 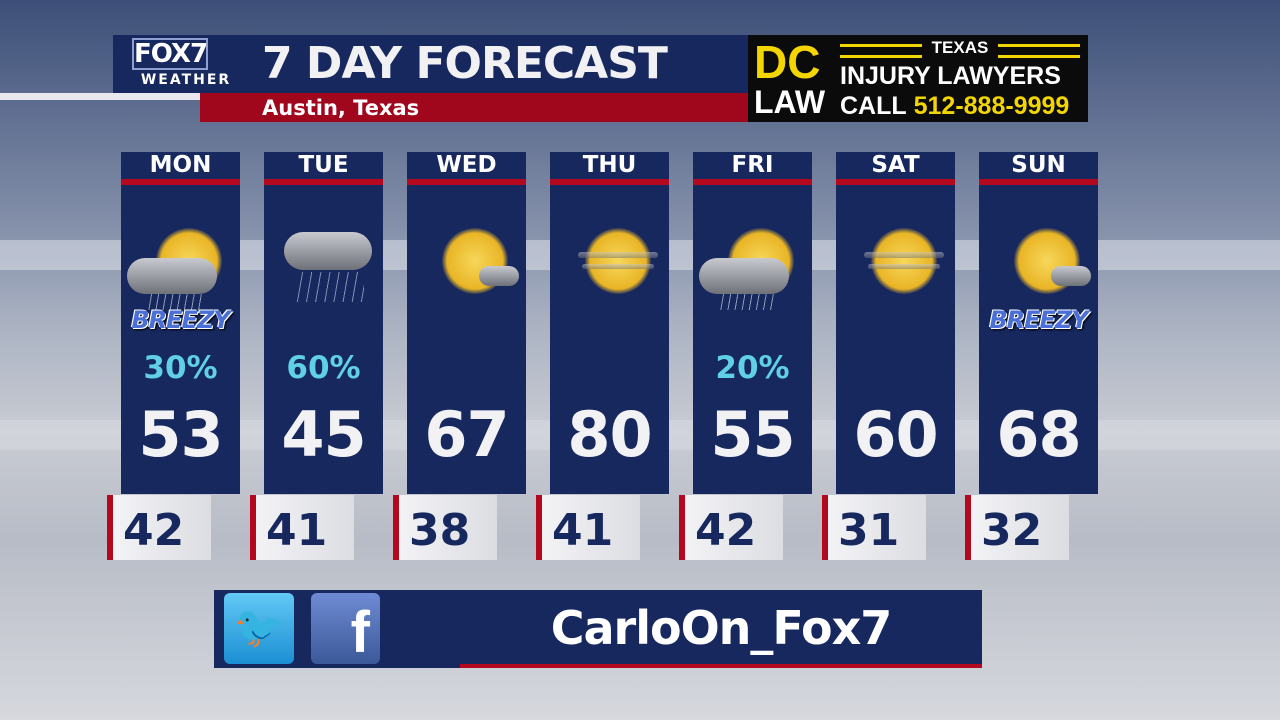 I want to click on ad-call: CALL 512-888-9999, so click(x=954, y=106).